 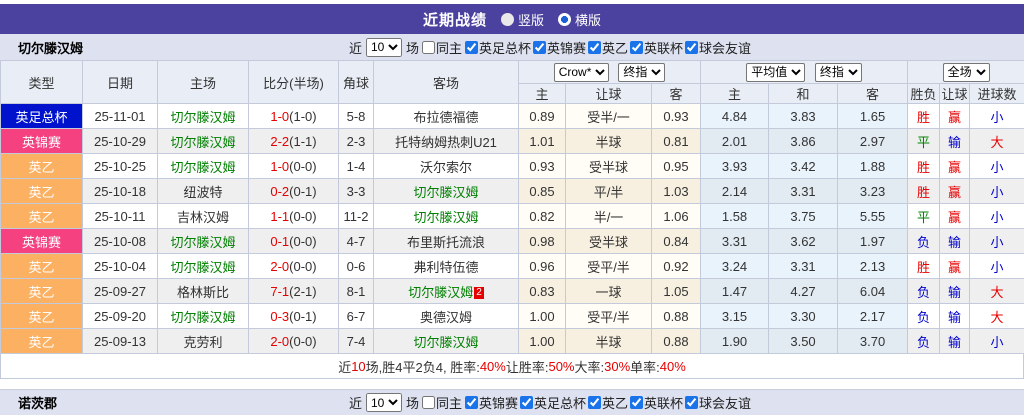 I want to click on same-home-checkbox-input, so click(x=428, y=47).